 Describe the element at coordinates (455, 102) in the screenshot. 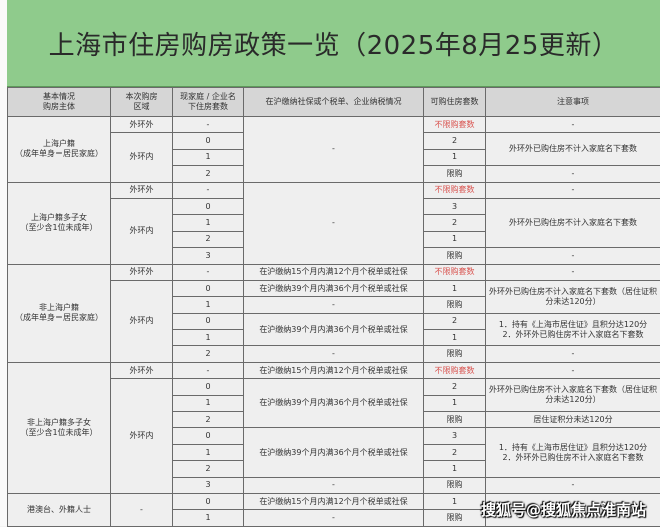

I see `header-allowed: 可购住房套数` at that location.